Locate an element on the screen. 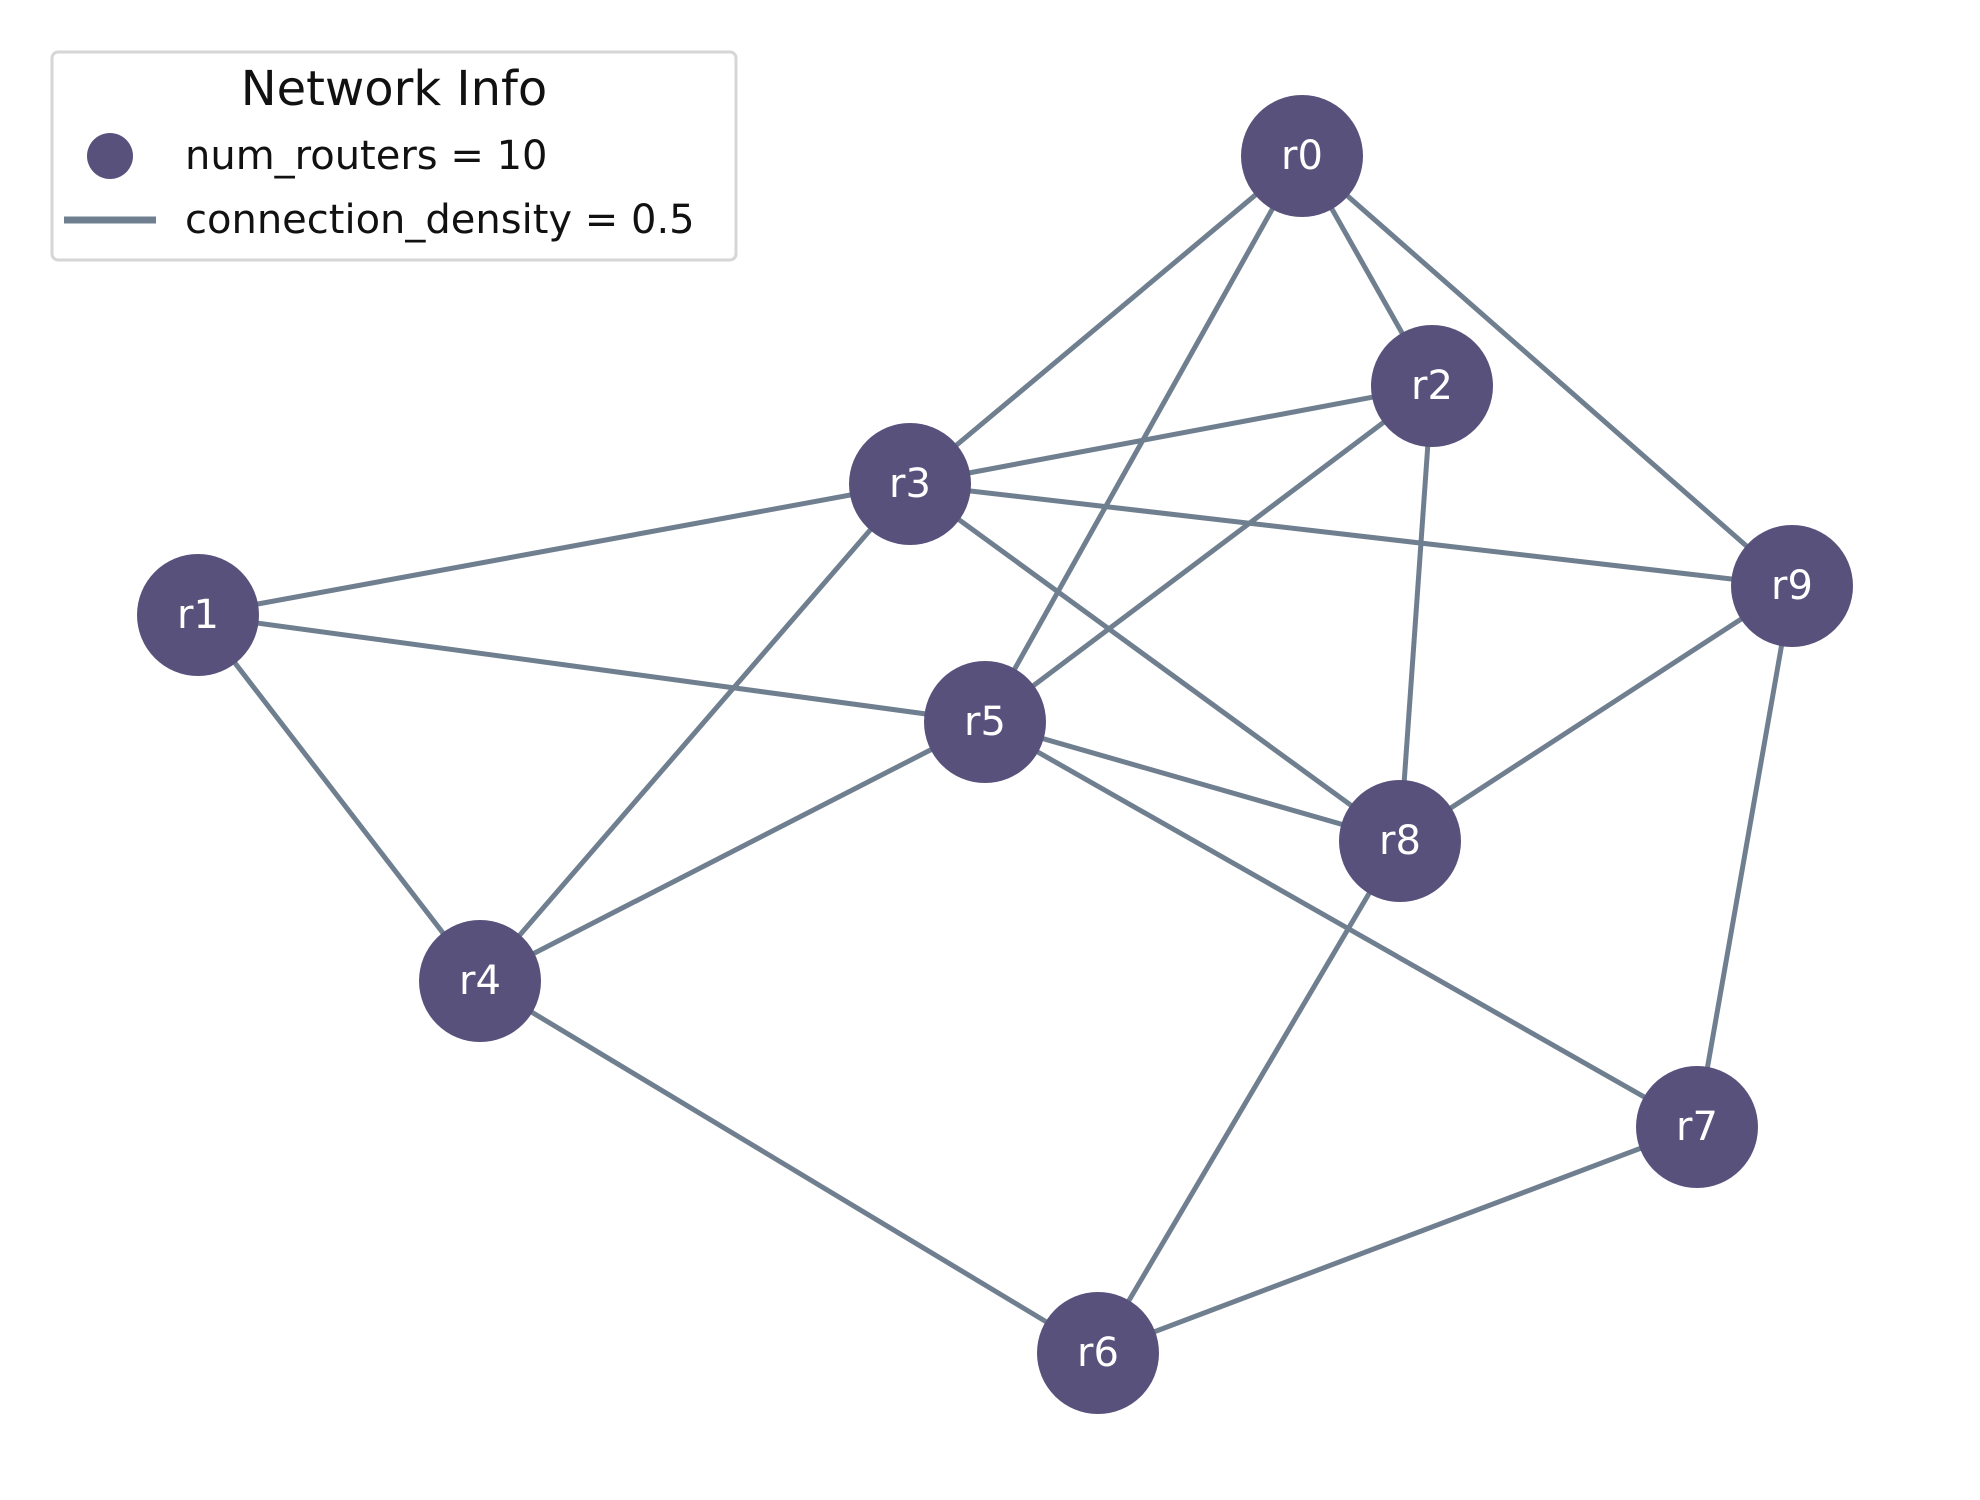 Image resolution: width=1980 pixels, height=1500 pixels. legend-box is located at coordinates (394, 156).